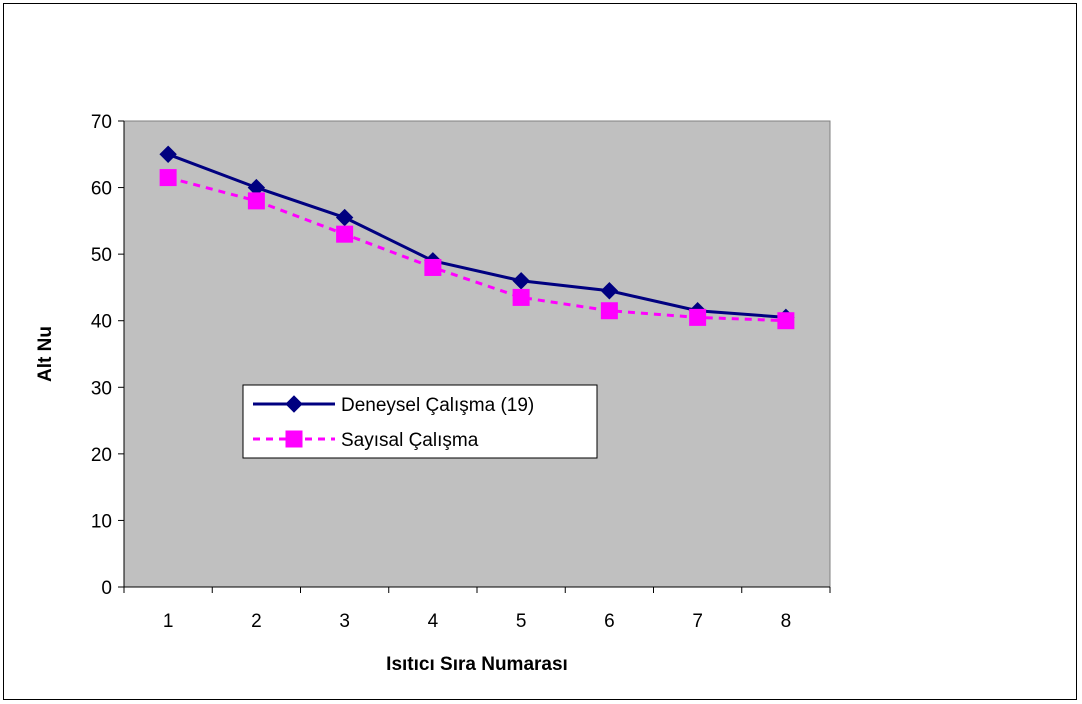  What do you see at coordinates (344, 621) in the screenshot?
I see `x-tick-label: 3` at bounding box center [344, 621].